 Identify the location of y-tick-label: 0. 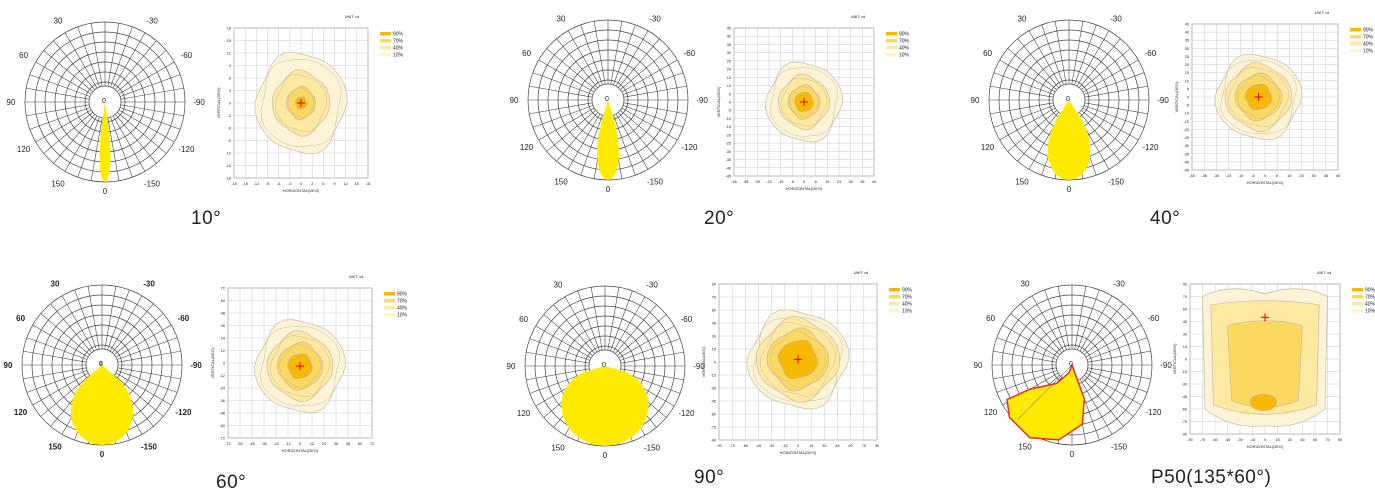
(730, 103).